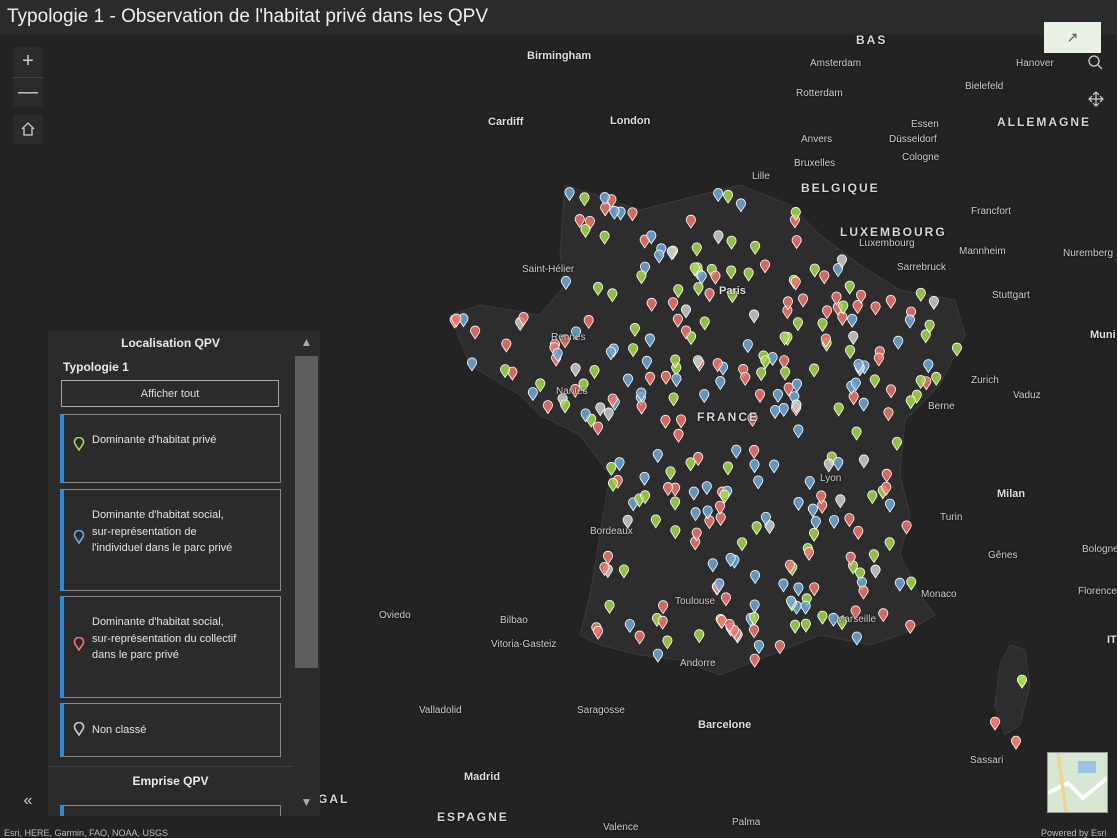  Describe the element at coordinates (170, 810) in the screenshot. I see `emprise-item-partial` at that location.